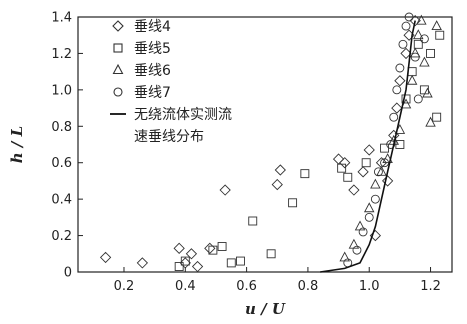 The width and height of the screenshot is (467, 324). What do you see at coordinates (169, 137) in the screenshot?
I see `legend-label-cont: 速垂线分布` at bounding box center [169, 137].